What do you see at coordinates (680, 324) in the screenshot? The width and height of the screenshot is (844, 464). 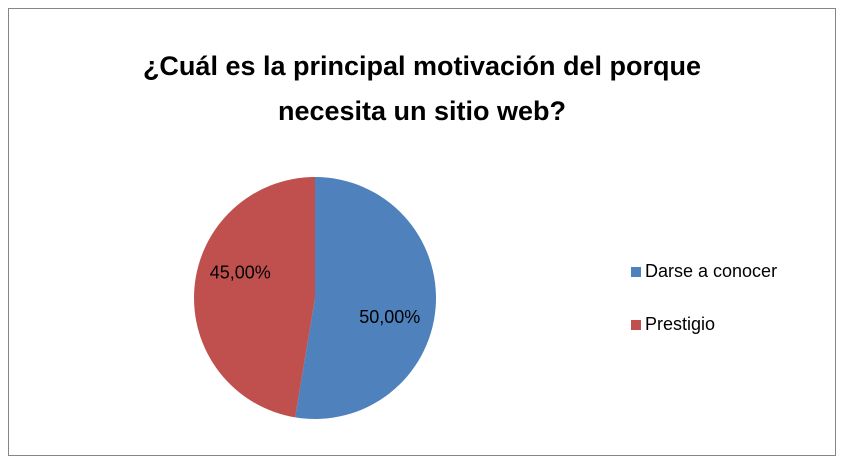 I see `legend-label: Prestigio` at bounding box center [680, 324].